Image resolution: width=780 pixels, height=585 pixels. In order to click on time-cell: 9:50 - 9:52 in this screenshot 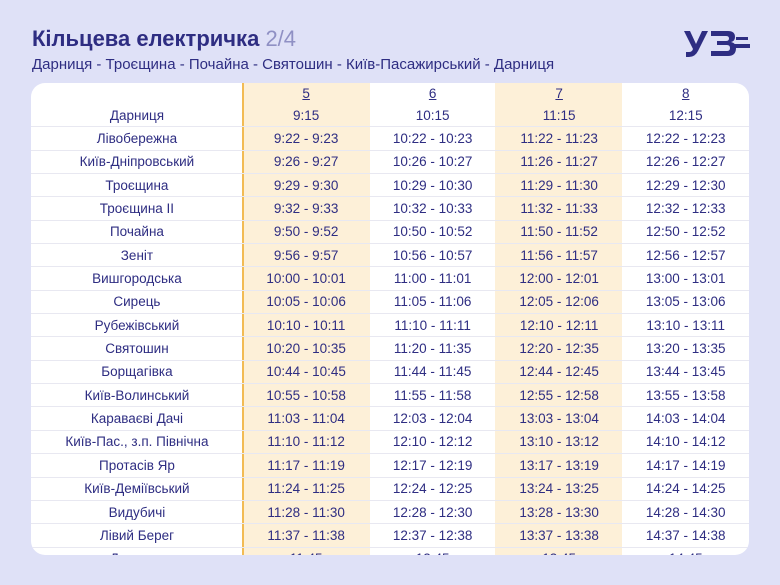, I will do `click(306, 232)`.